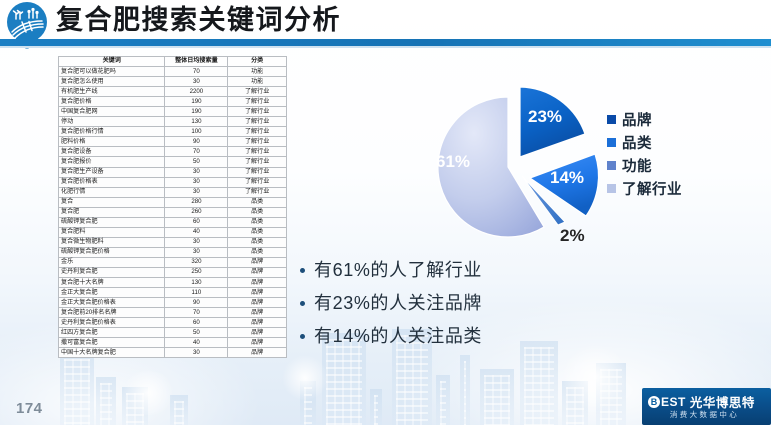 The image size is (771, 425). I want to click on table-row: 化肥行情 30 了解行业, so click(172, 192).